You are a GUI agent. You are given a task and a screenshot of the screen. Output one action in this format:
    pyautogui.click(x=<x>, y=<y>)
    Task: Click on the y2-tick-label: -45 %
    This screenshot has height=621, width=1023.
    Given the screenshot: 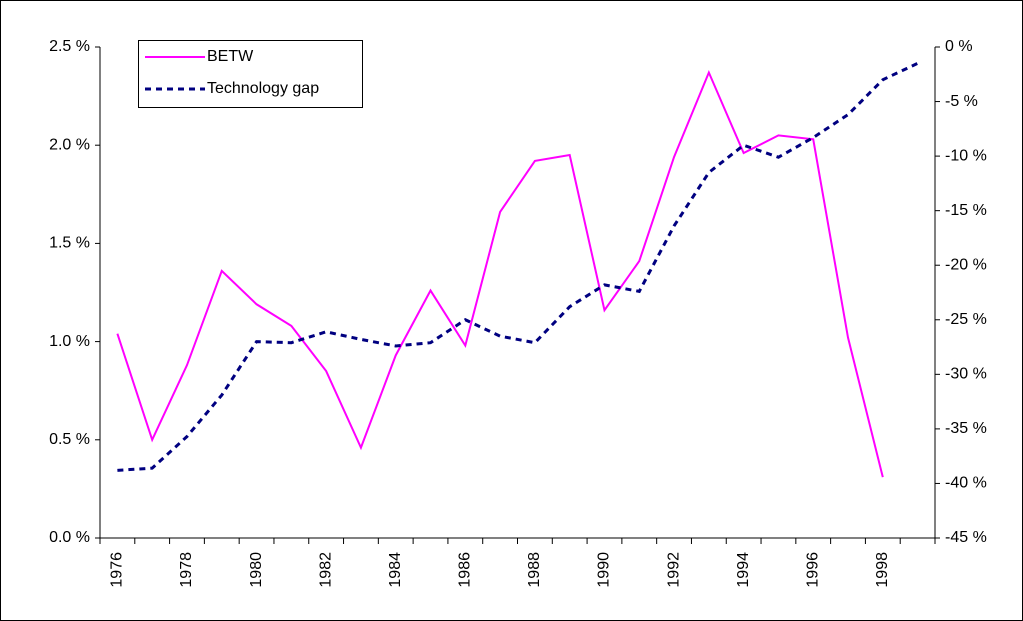 What is the action you would take?
    pyautogui.click(x=966, y=537)
    